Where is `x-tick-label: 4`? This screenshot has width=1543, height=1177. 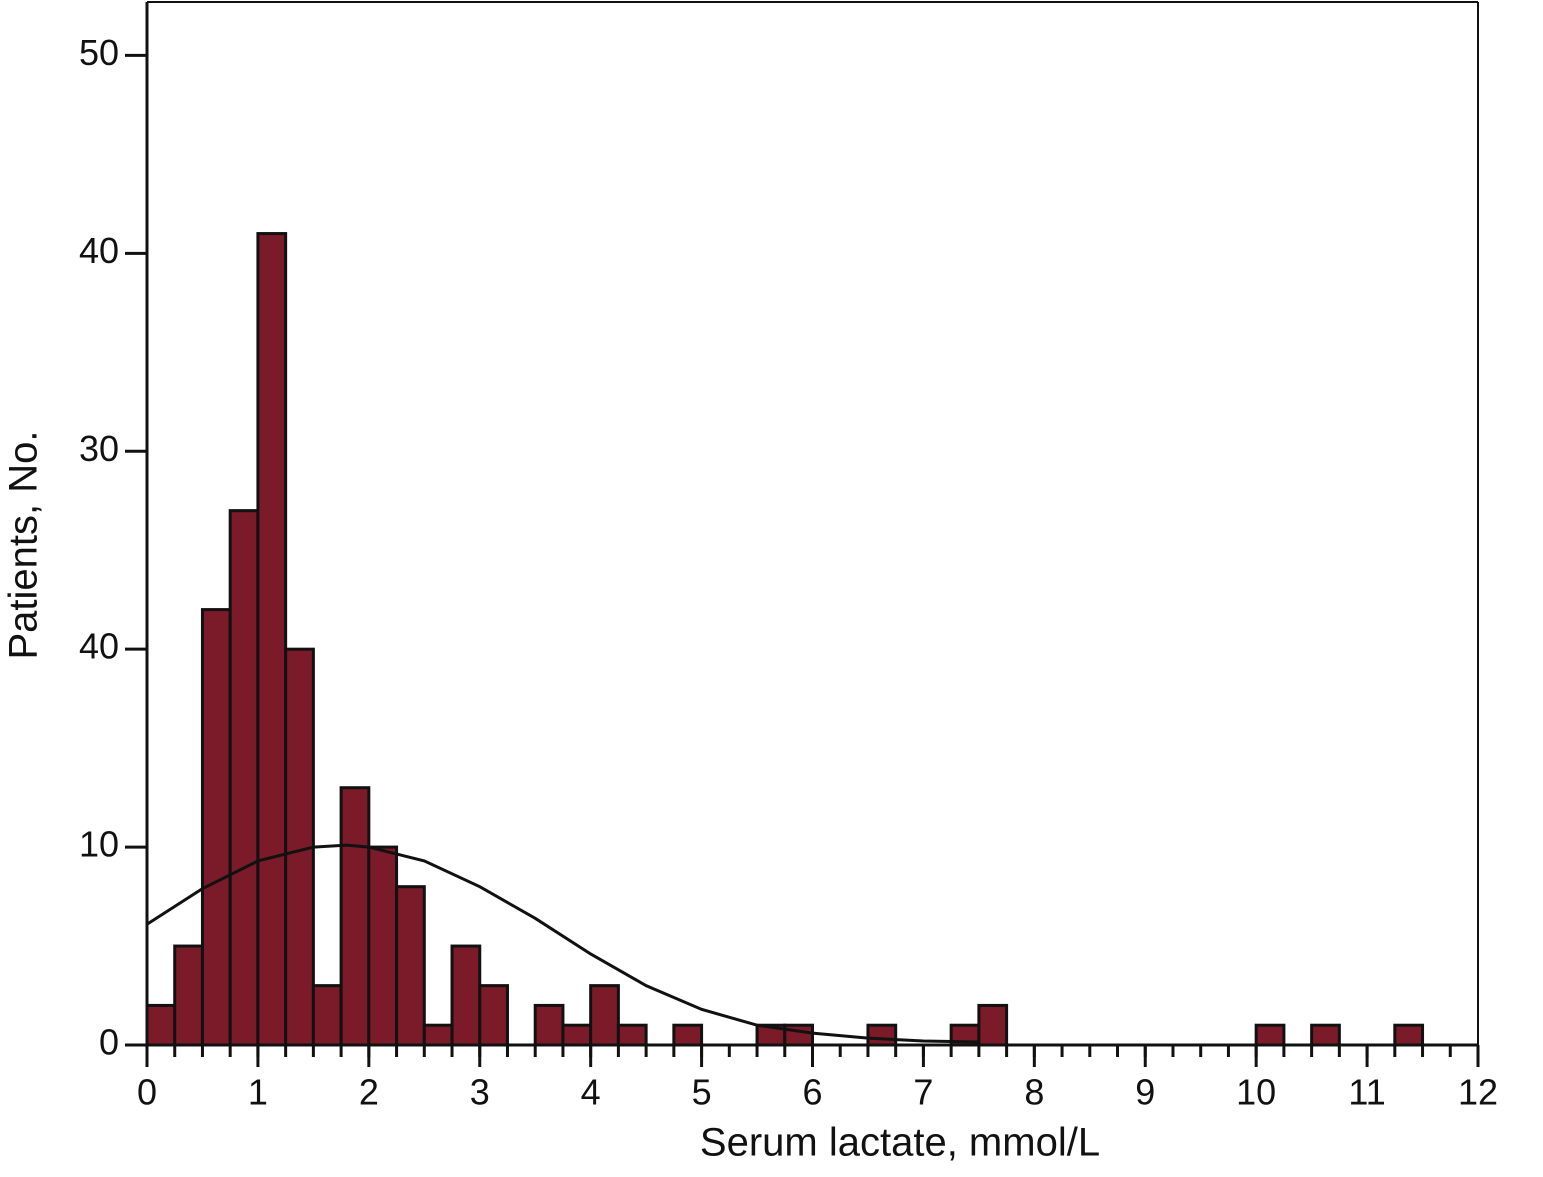 x-tick-label: 4 is located at coordinates (591, 1092).